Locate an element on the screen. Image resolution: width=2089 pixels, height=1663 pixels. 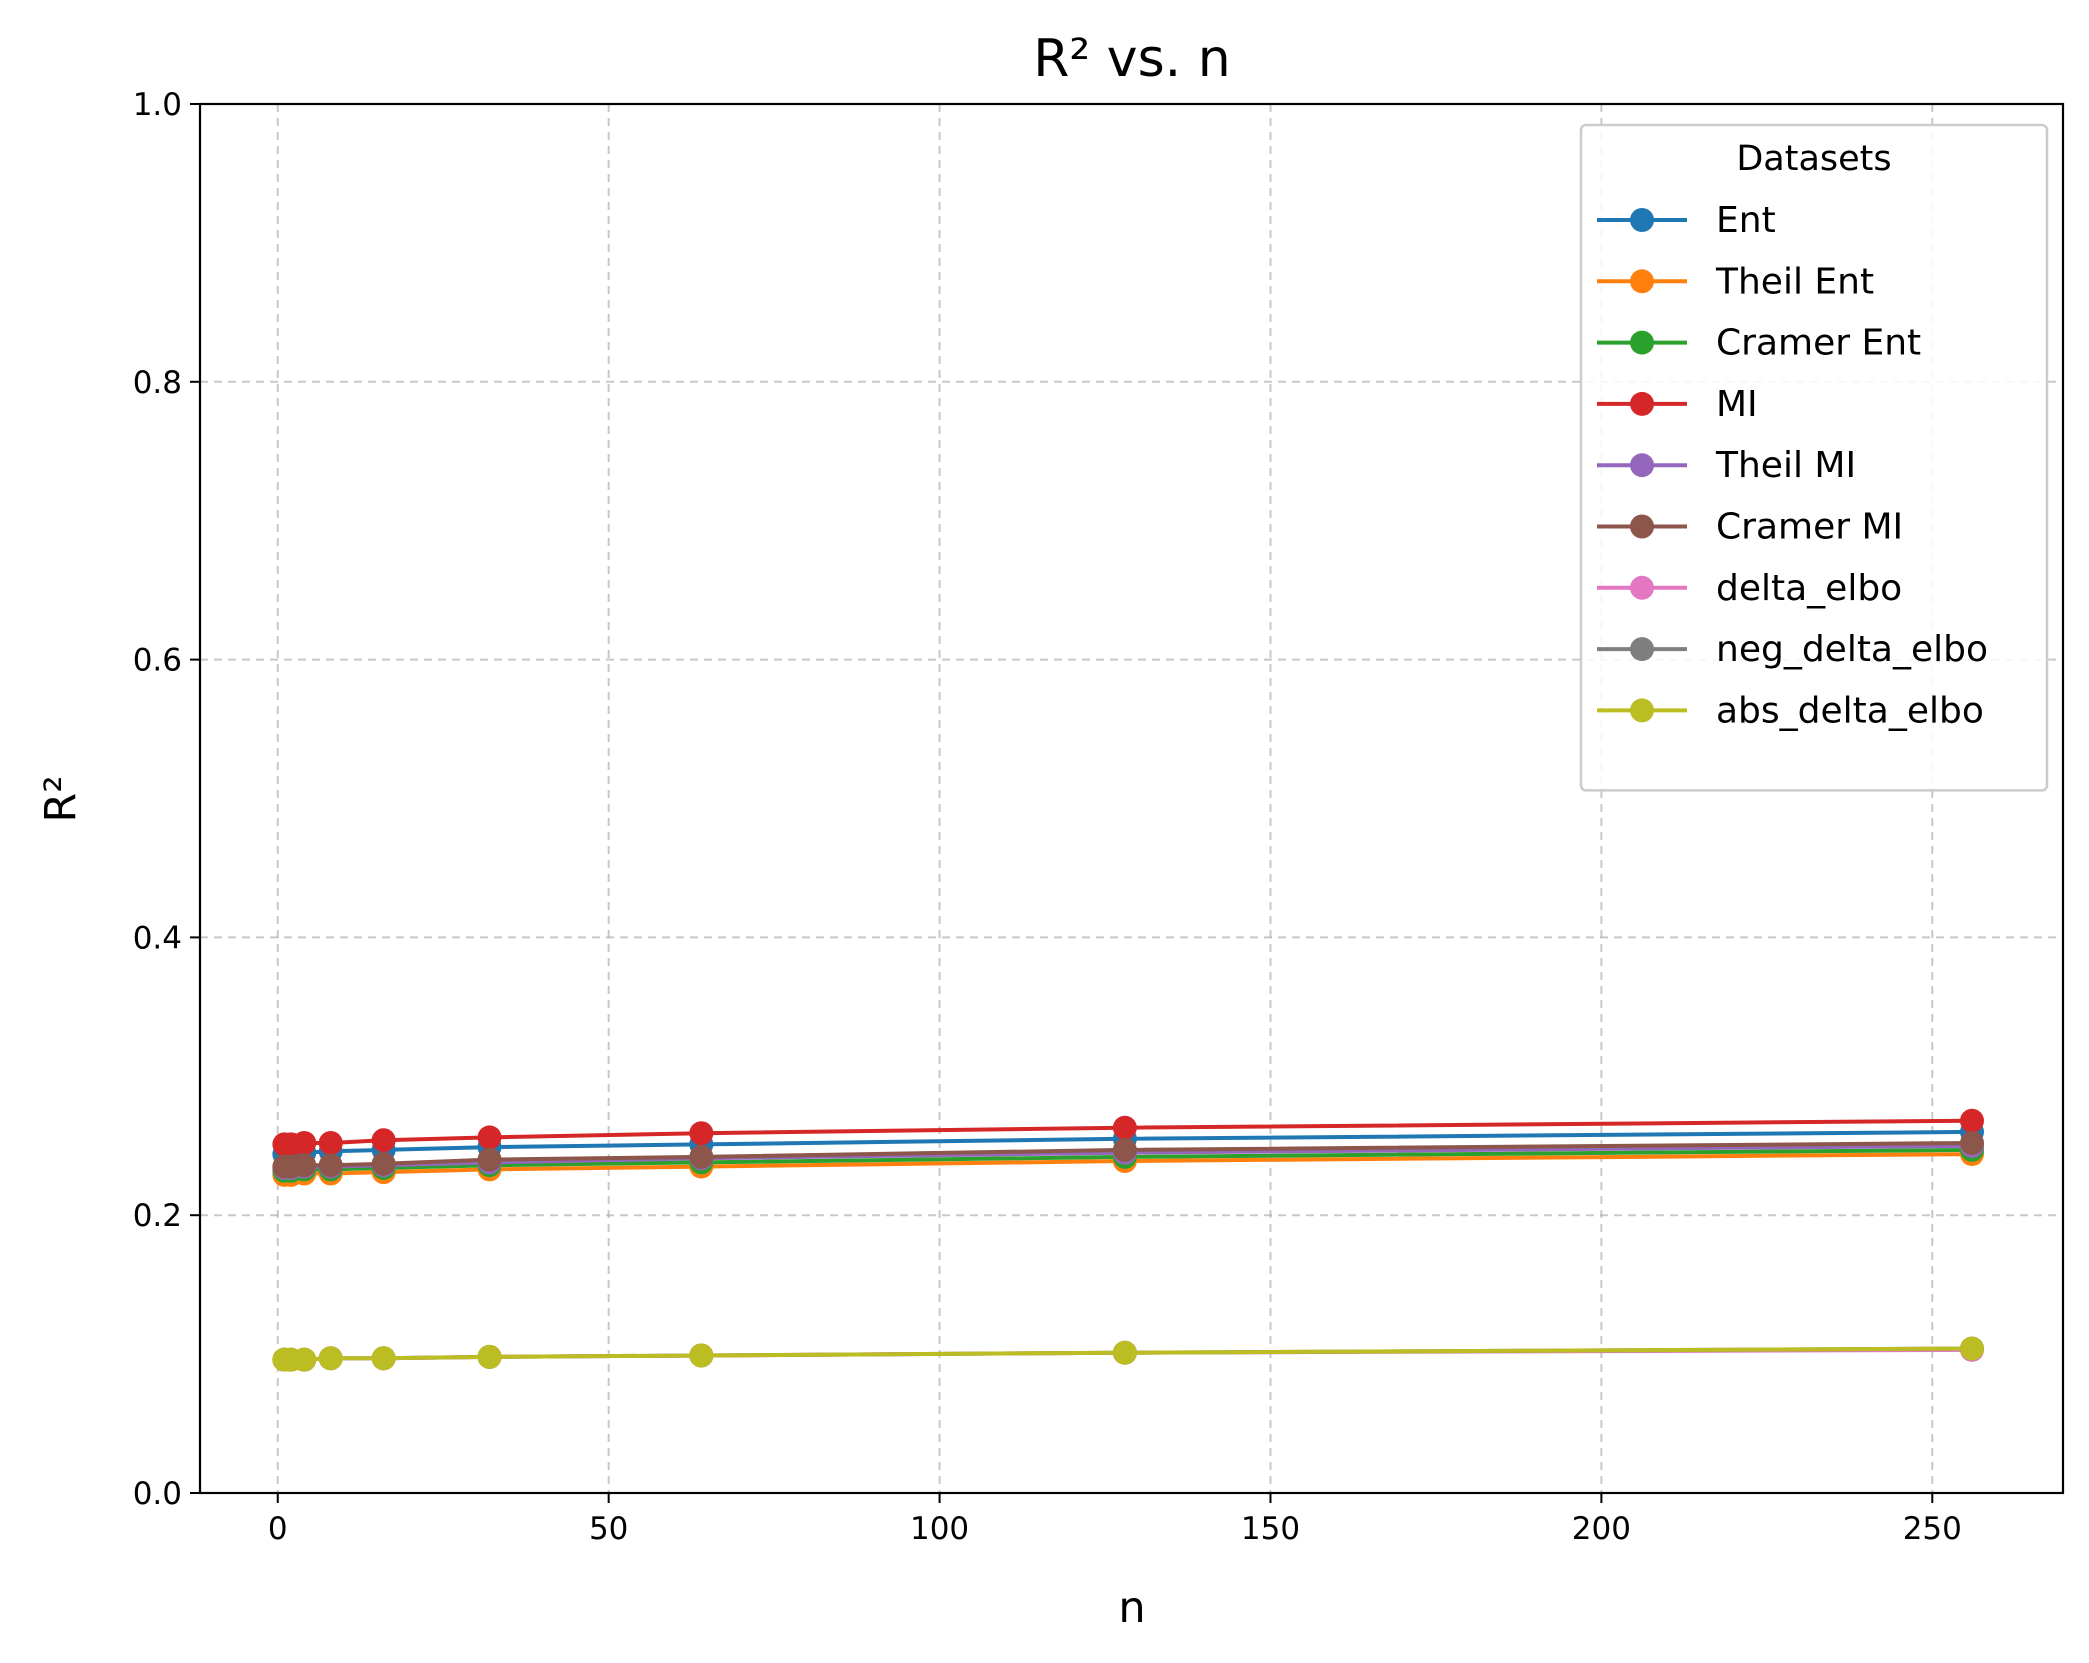
legend-label-theil-mi: Theil MI is located at coordinates (1785, 465).